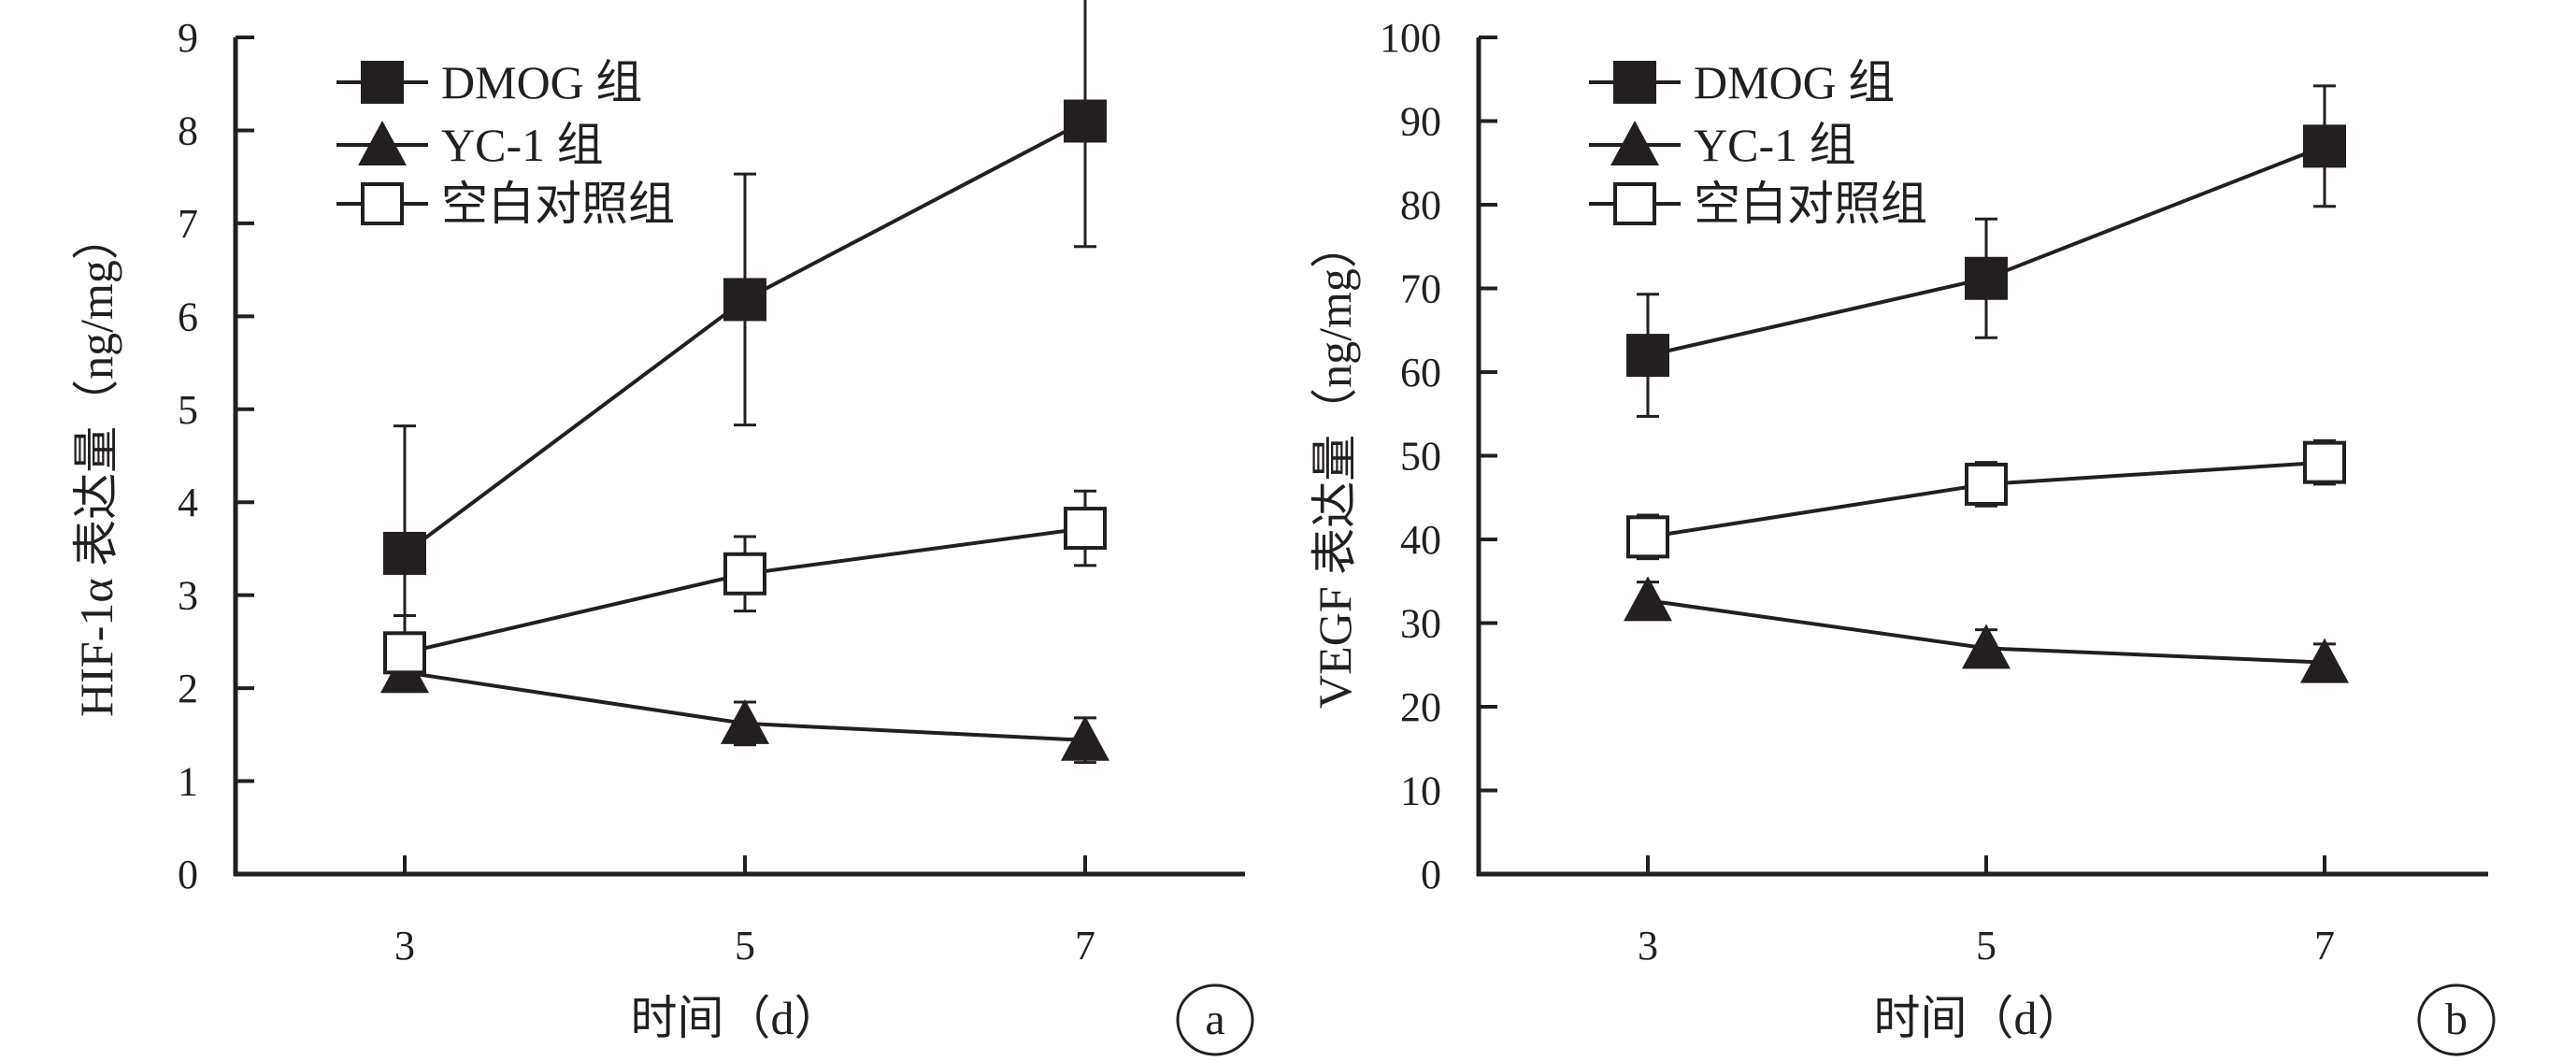  Describe the element at coordinates (1420, 122) in the screenshot. I see `y-tick-label: 90` at that location.